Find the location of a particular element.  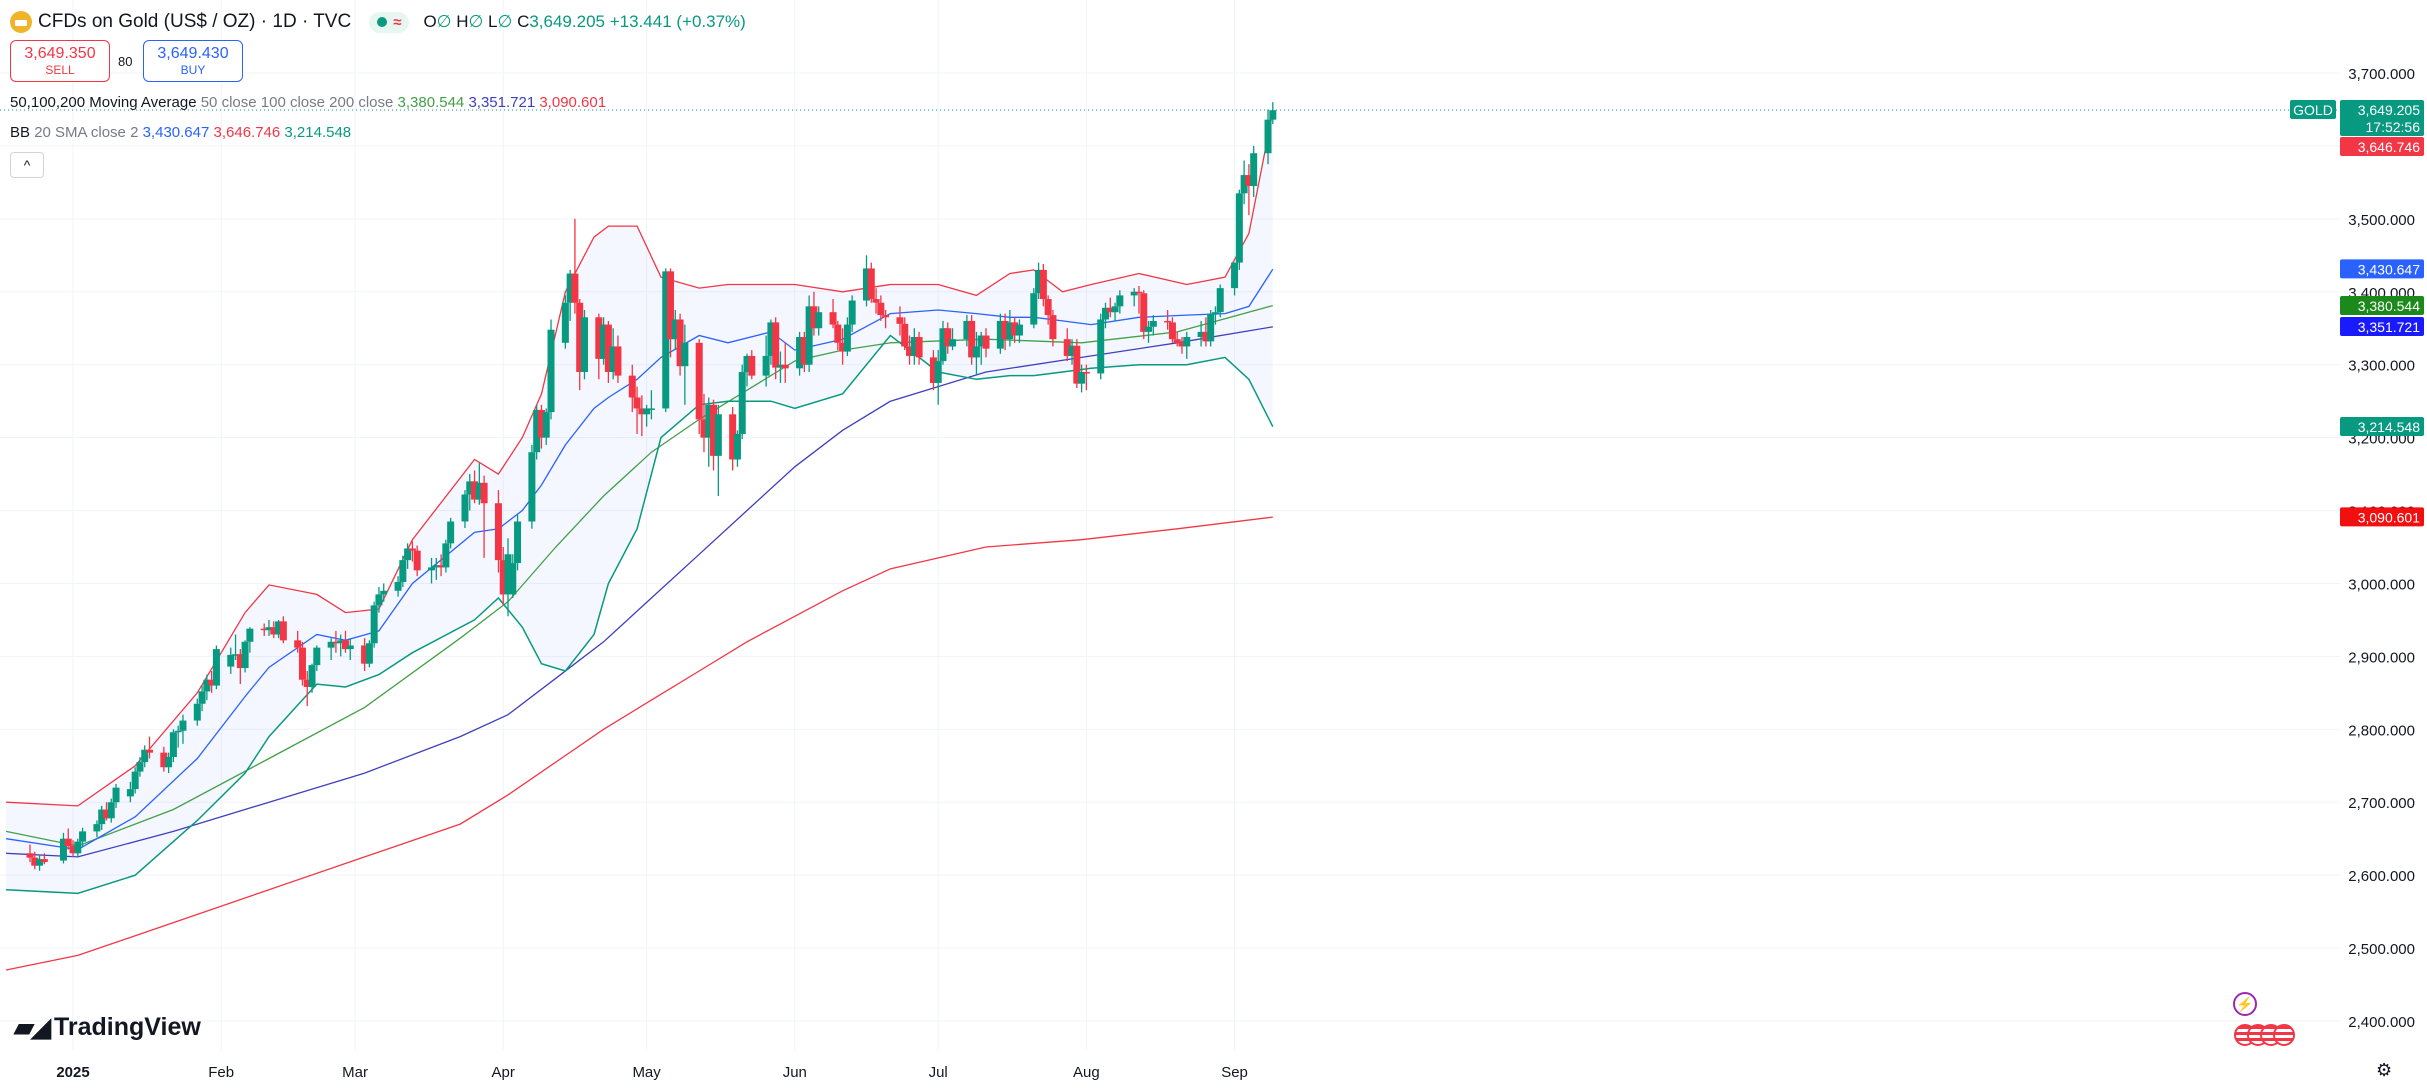

us-flag-icon is located at coordinates (2284, 1035).